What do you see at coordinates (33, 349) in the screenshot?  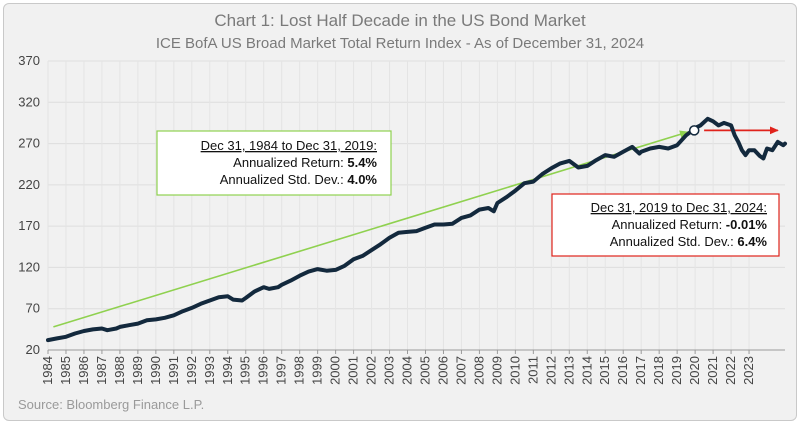 I see `y-tick-label: 20` at bounding box center [33, 349].